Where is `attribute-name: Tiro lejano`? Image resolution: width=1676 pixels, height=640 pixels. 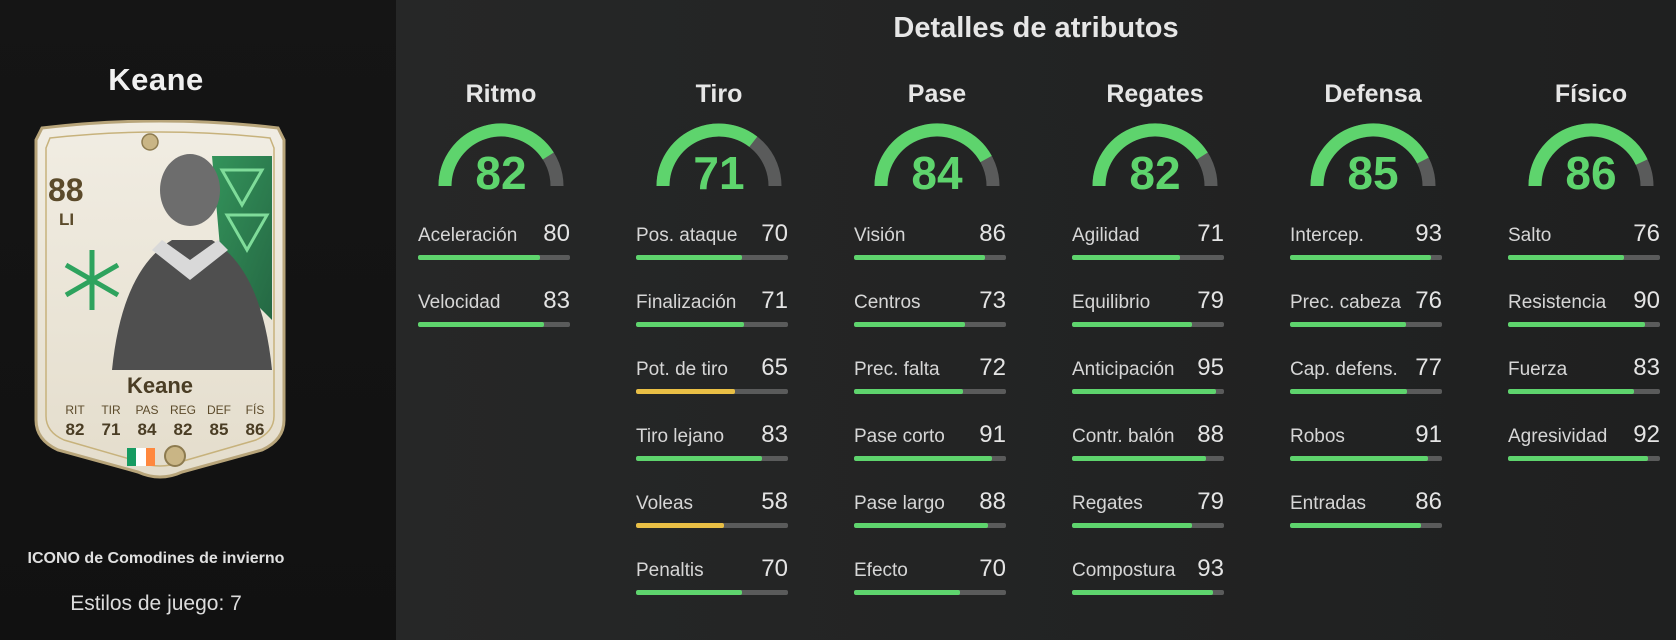 attribute-name: Tiro lejano is located at coordinates (680, 436).